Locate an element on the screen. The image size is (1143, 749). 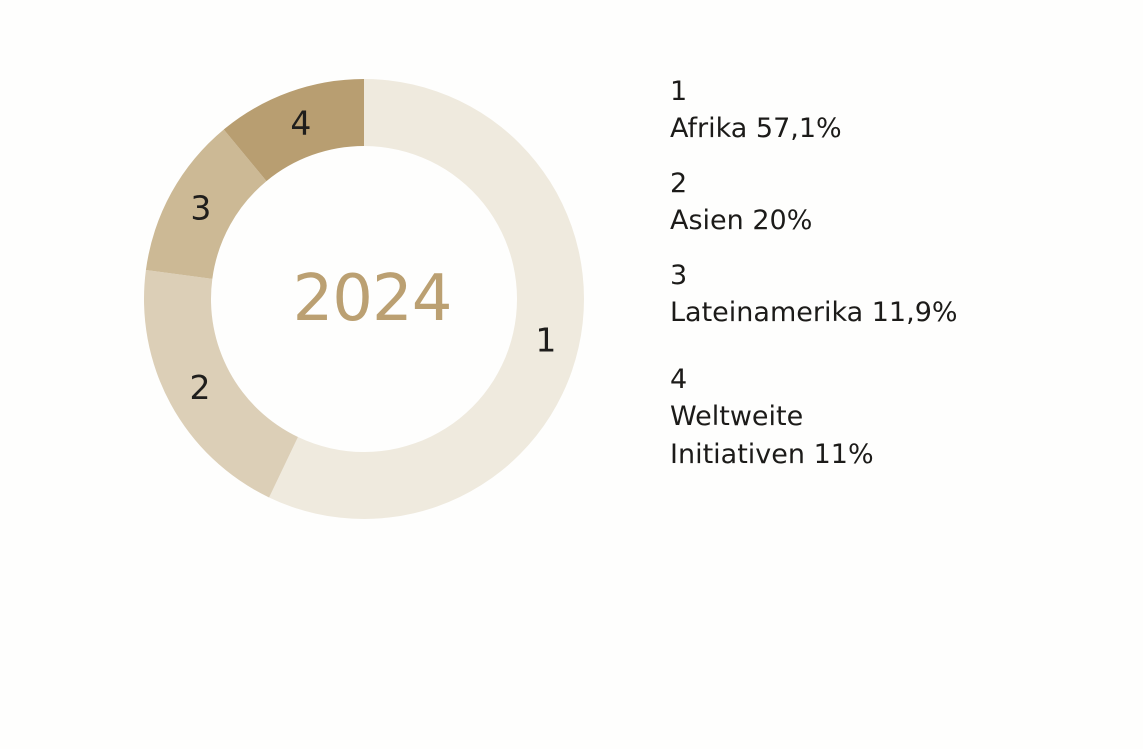
legend-number: 4 is located at coordinates (679, 379).